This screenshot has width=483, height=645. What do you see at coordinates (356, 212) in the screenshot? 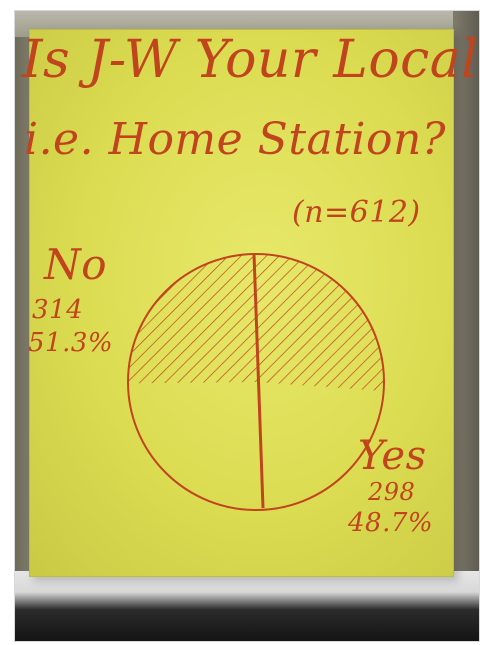
I see `sample-size-note: (n=612)` at bounding box center [356, 212].